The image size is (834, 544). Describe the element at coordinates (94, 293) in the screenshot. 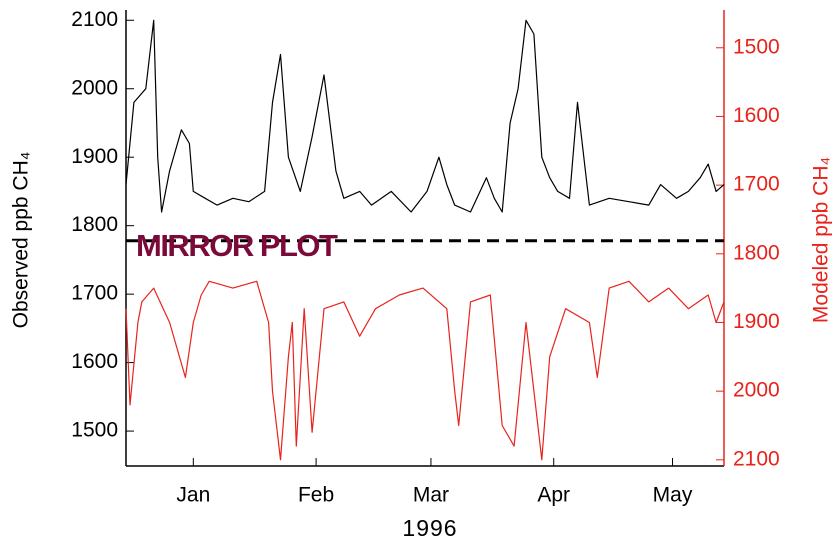

I see `y-tick-label: 1700` at that location.